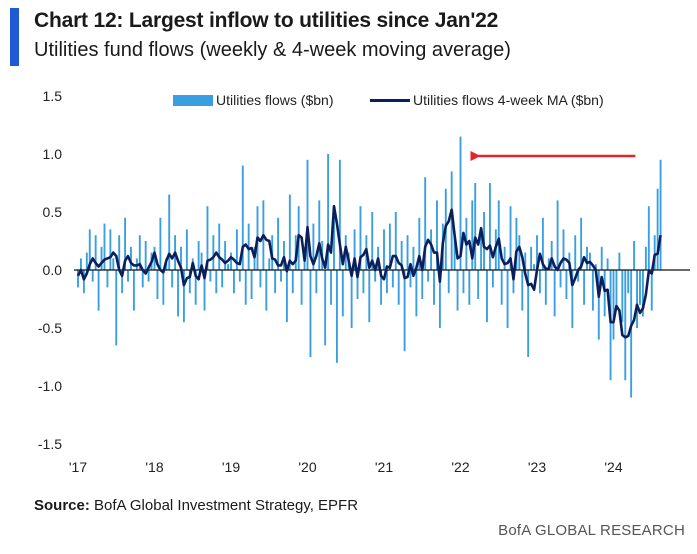 This screenshot has height=554, width=697. What do you see at coordinates (78, 467) in the screenshot?
I see `x-tick-label: '17` at bounding box center [78, 467].